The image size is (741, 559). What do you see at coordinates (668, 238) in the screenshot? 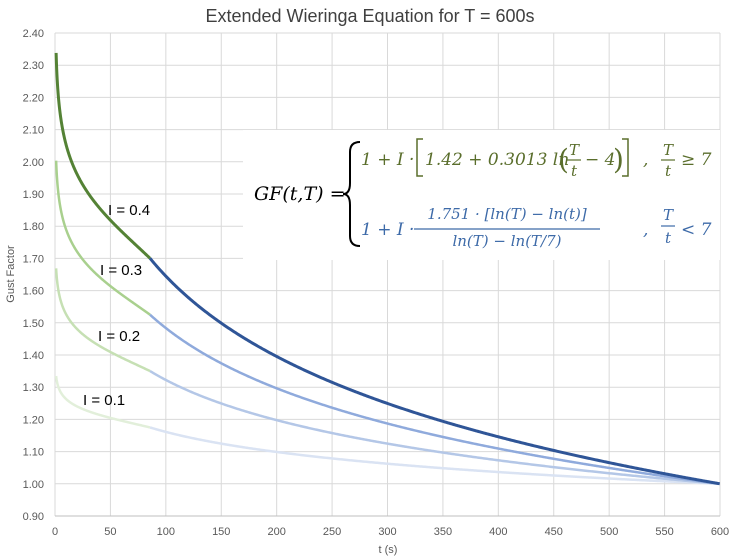
I see `lower-condition-denominator: t` at bounding box center [668, 238].